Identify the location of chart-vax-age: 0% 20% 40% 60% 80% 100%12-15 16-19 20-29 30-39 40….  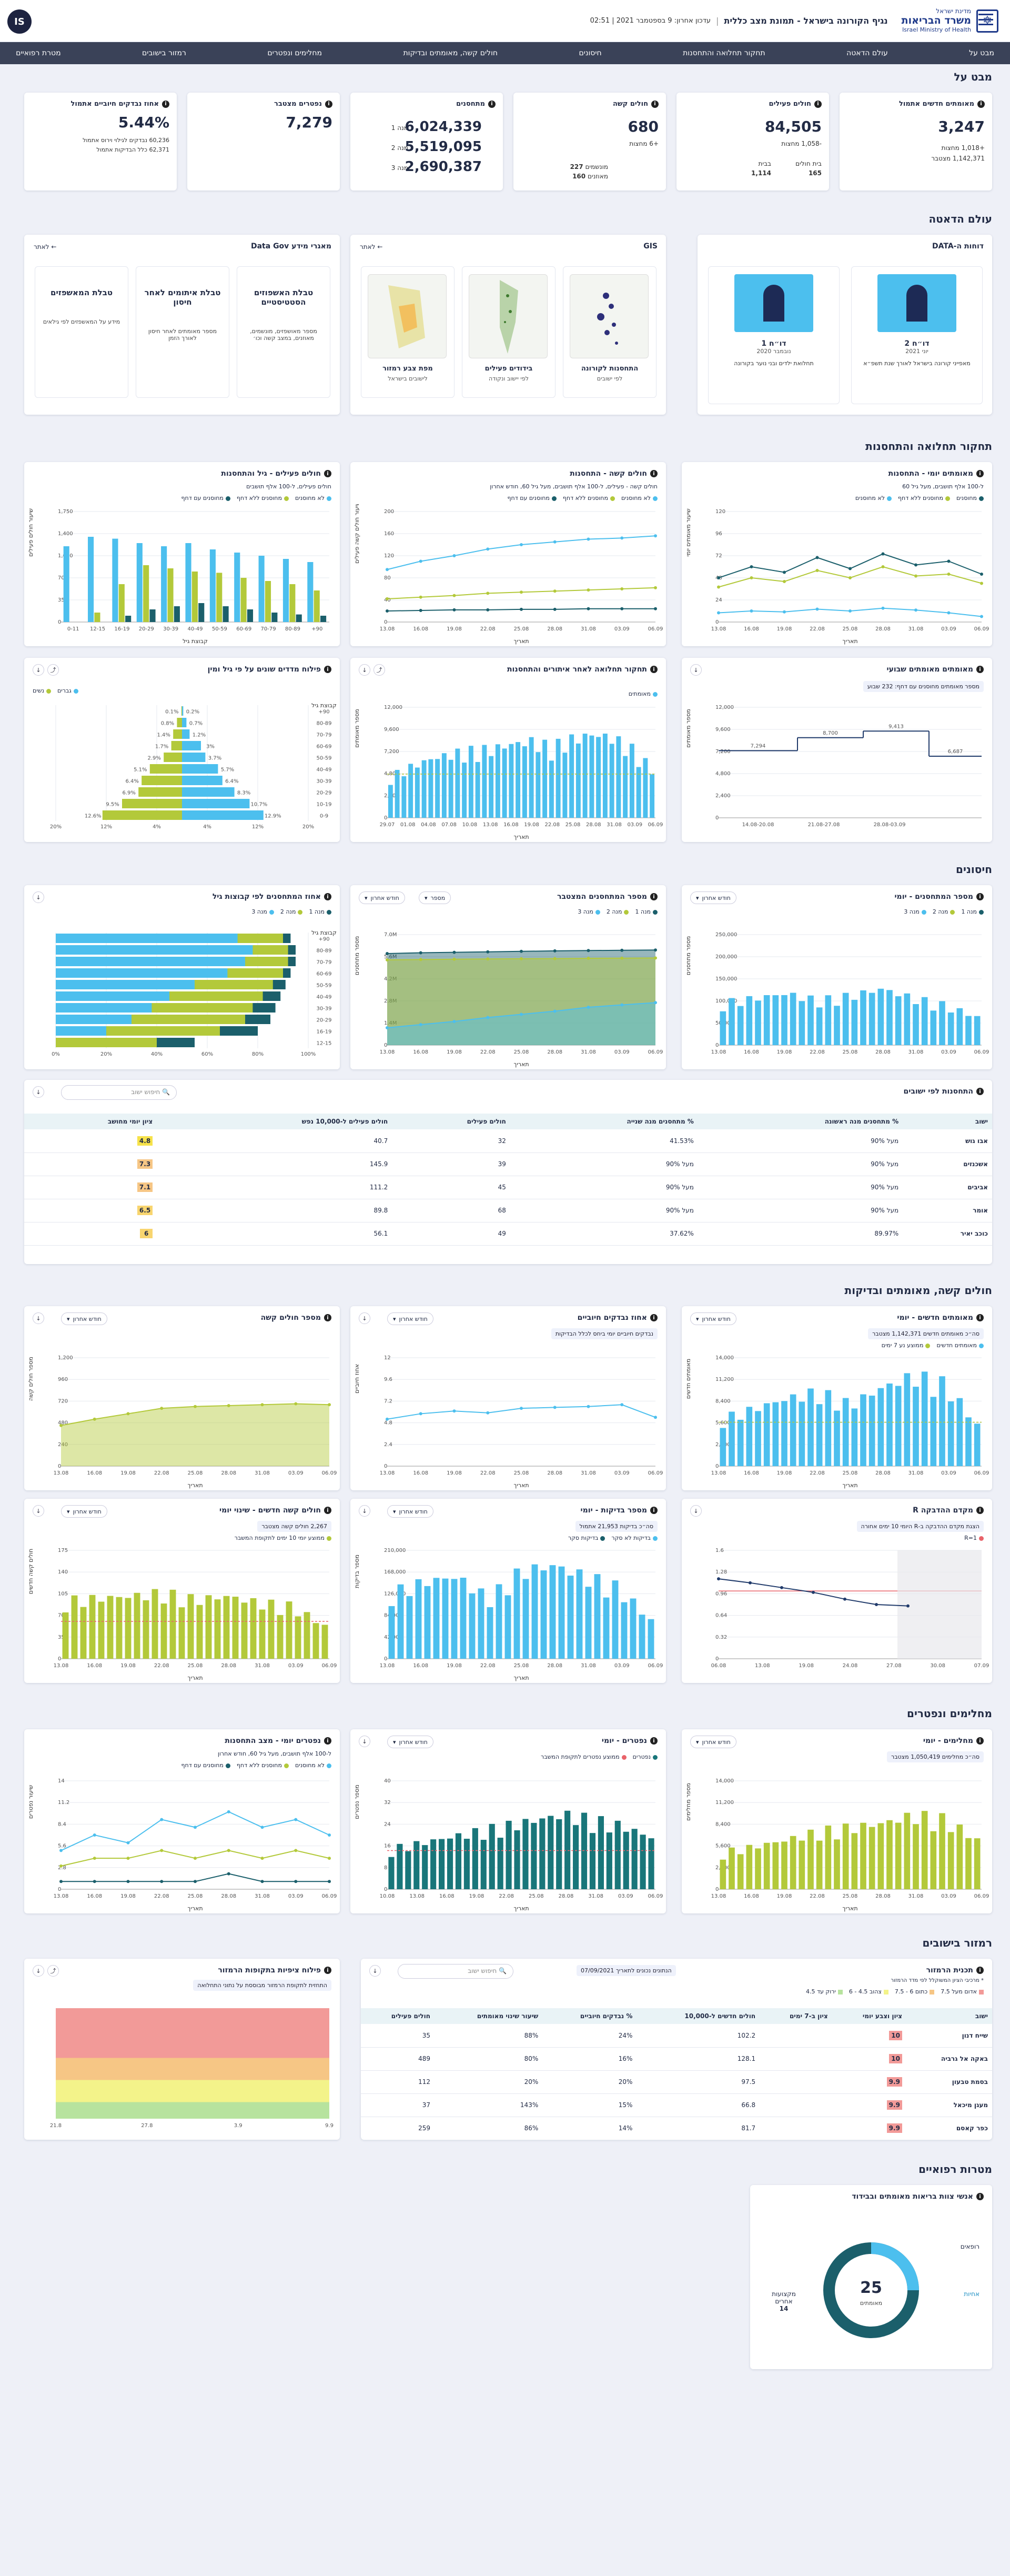
(182, 998).